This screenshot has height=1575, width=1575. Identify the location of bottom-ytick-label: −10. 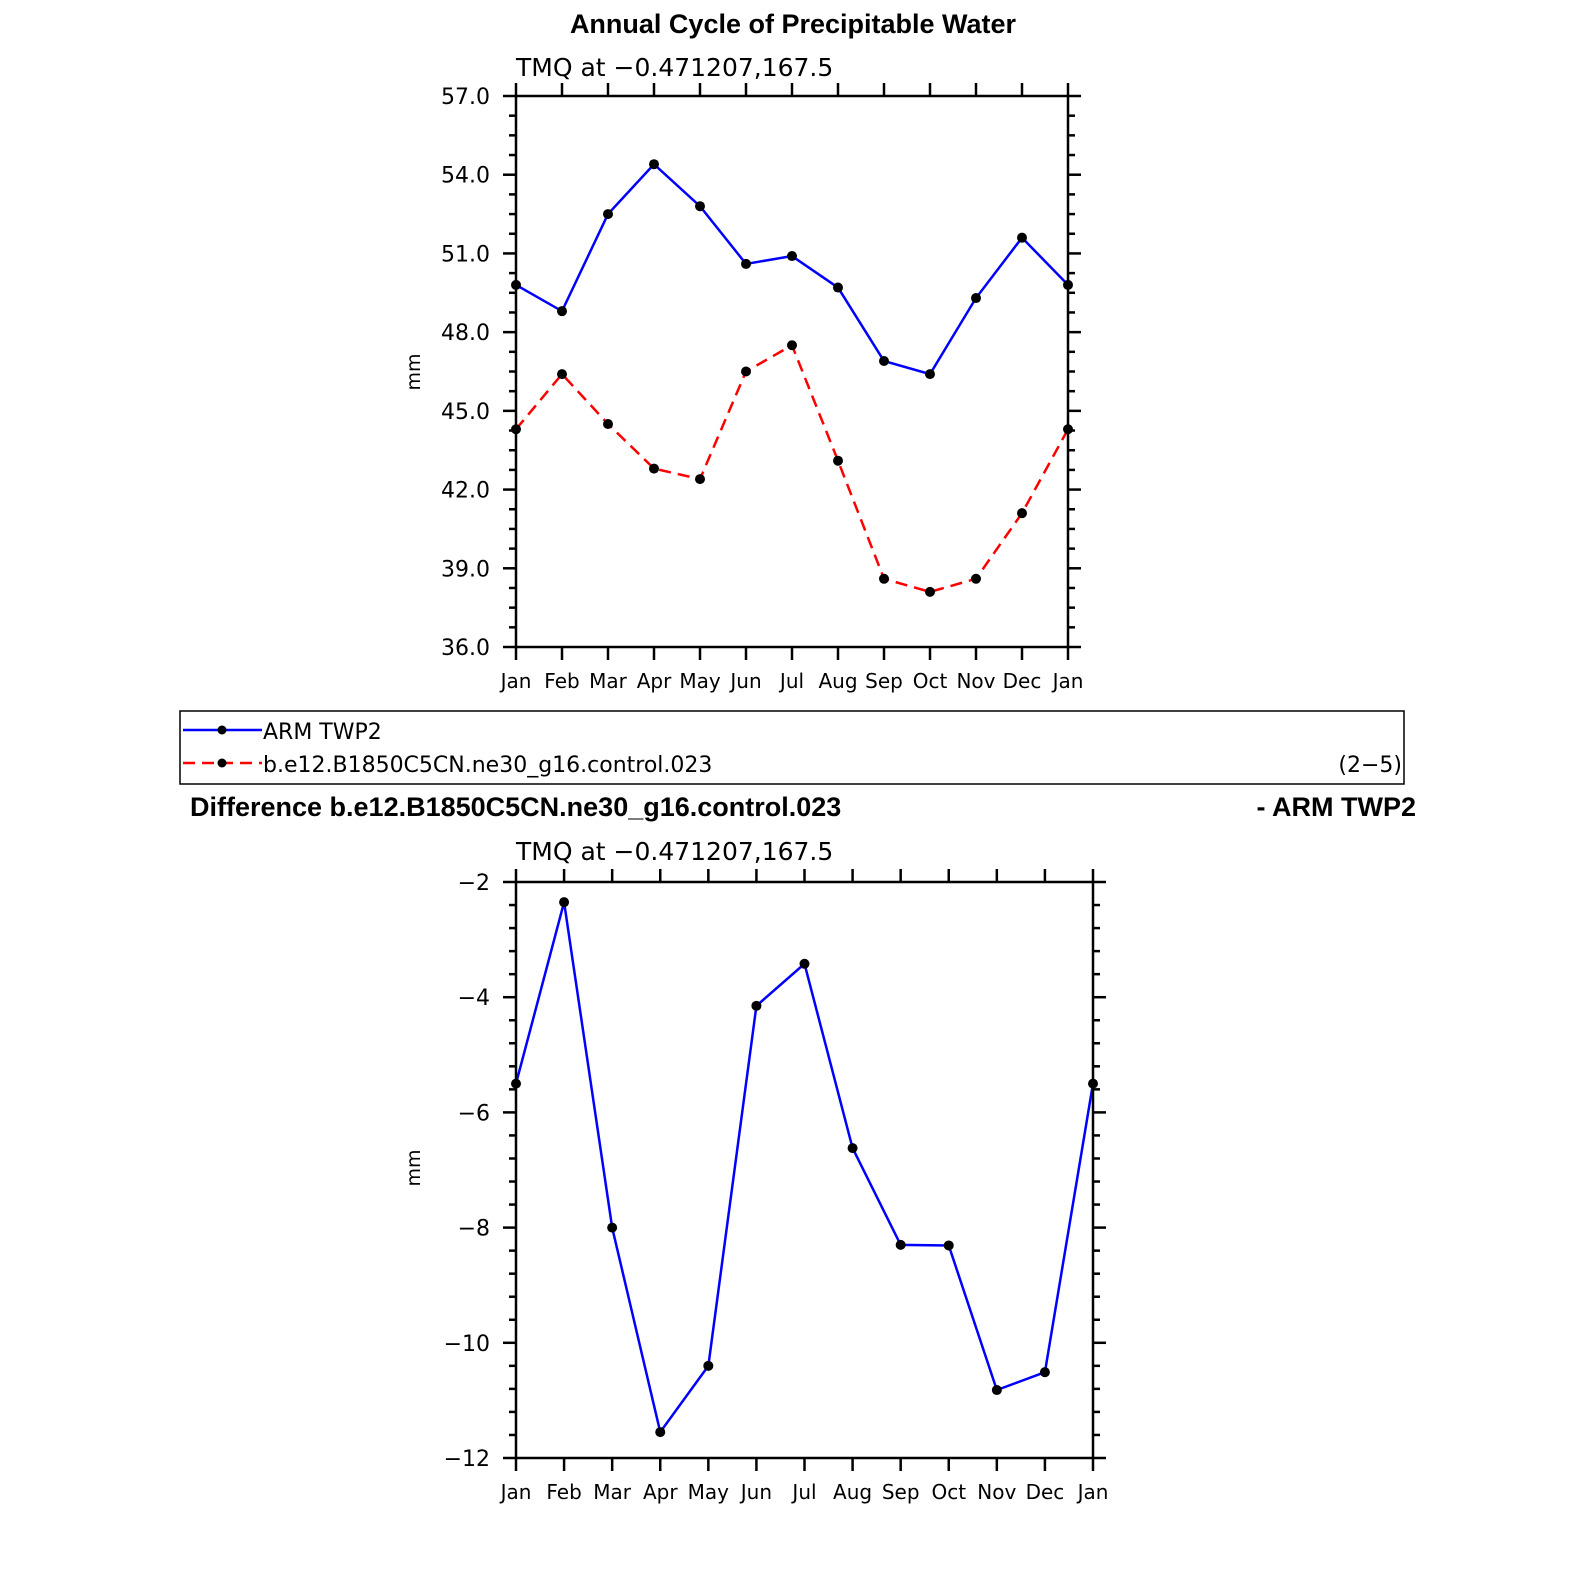
(467, 1344).